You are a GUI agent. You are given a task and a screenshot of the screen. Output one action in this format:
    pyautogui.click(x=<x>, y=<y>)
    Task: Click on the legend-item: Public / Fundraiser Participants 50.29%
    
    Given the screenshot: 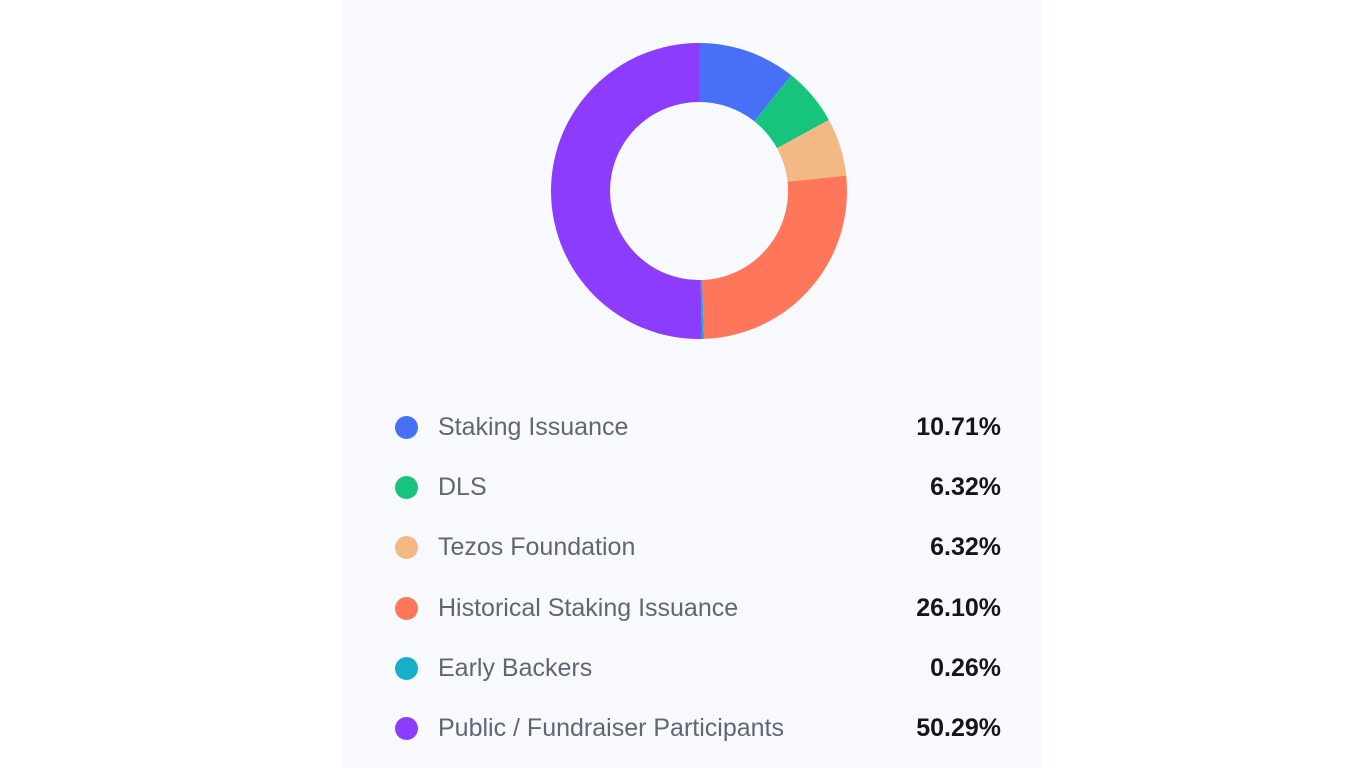 What is the action you would take?
    pyautogui.click(x=698, y=728)
    